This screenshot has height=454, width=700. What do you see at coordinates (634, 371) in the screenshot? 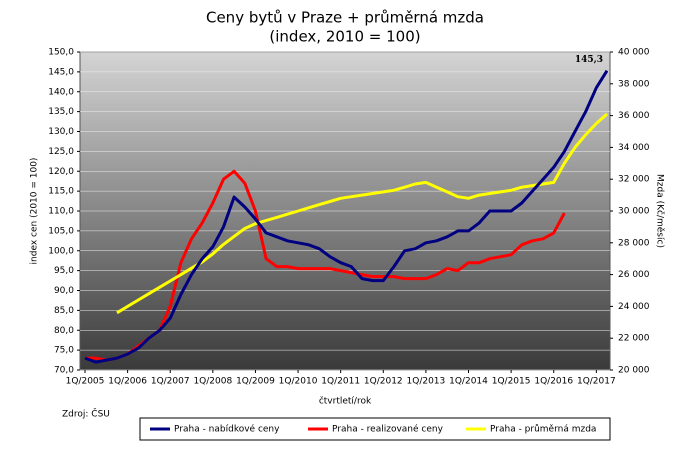
I see `y2-tick-label: 20 000` at bounding box center [634, 371].